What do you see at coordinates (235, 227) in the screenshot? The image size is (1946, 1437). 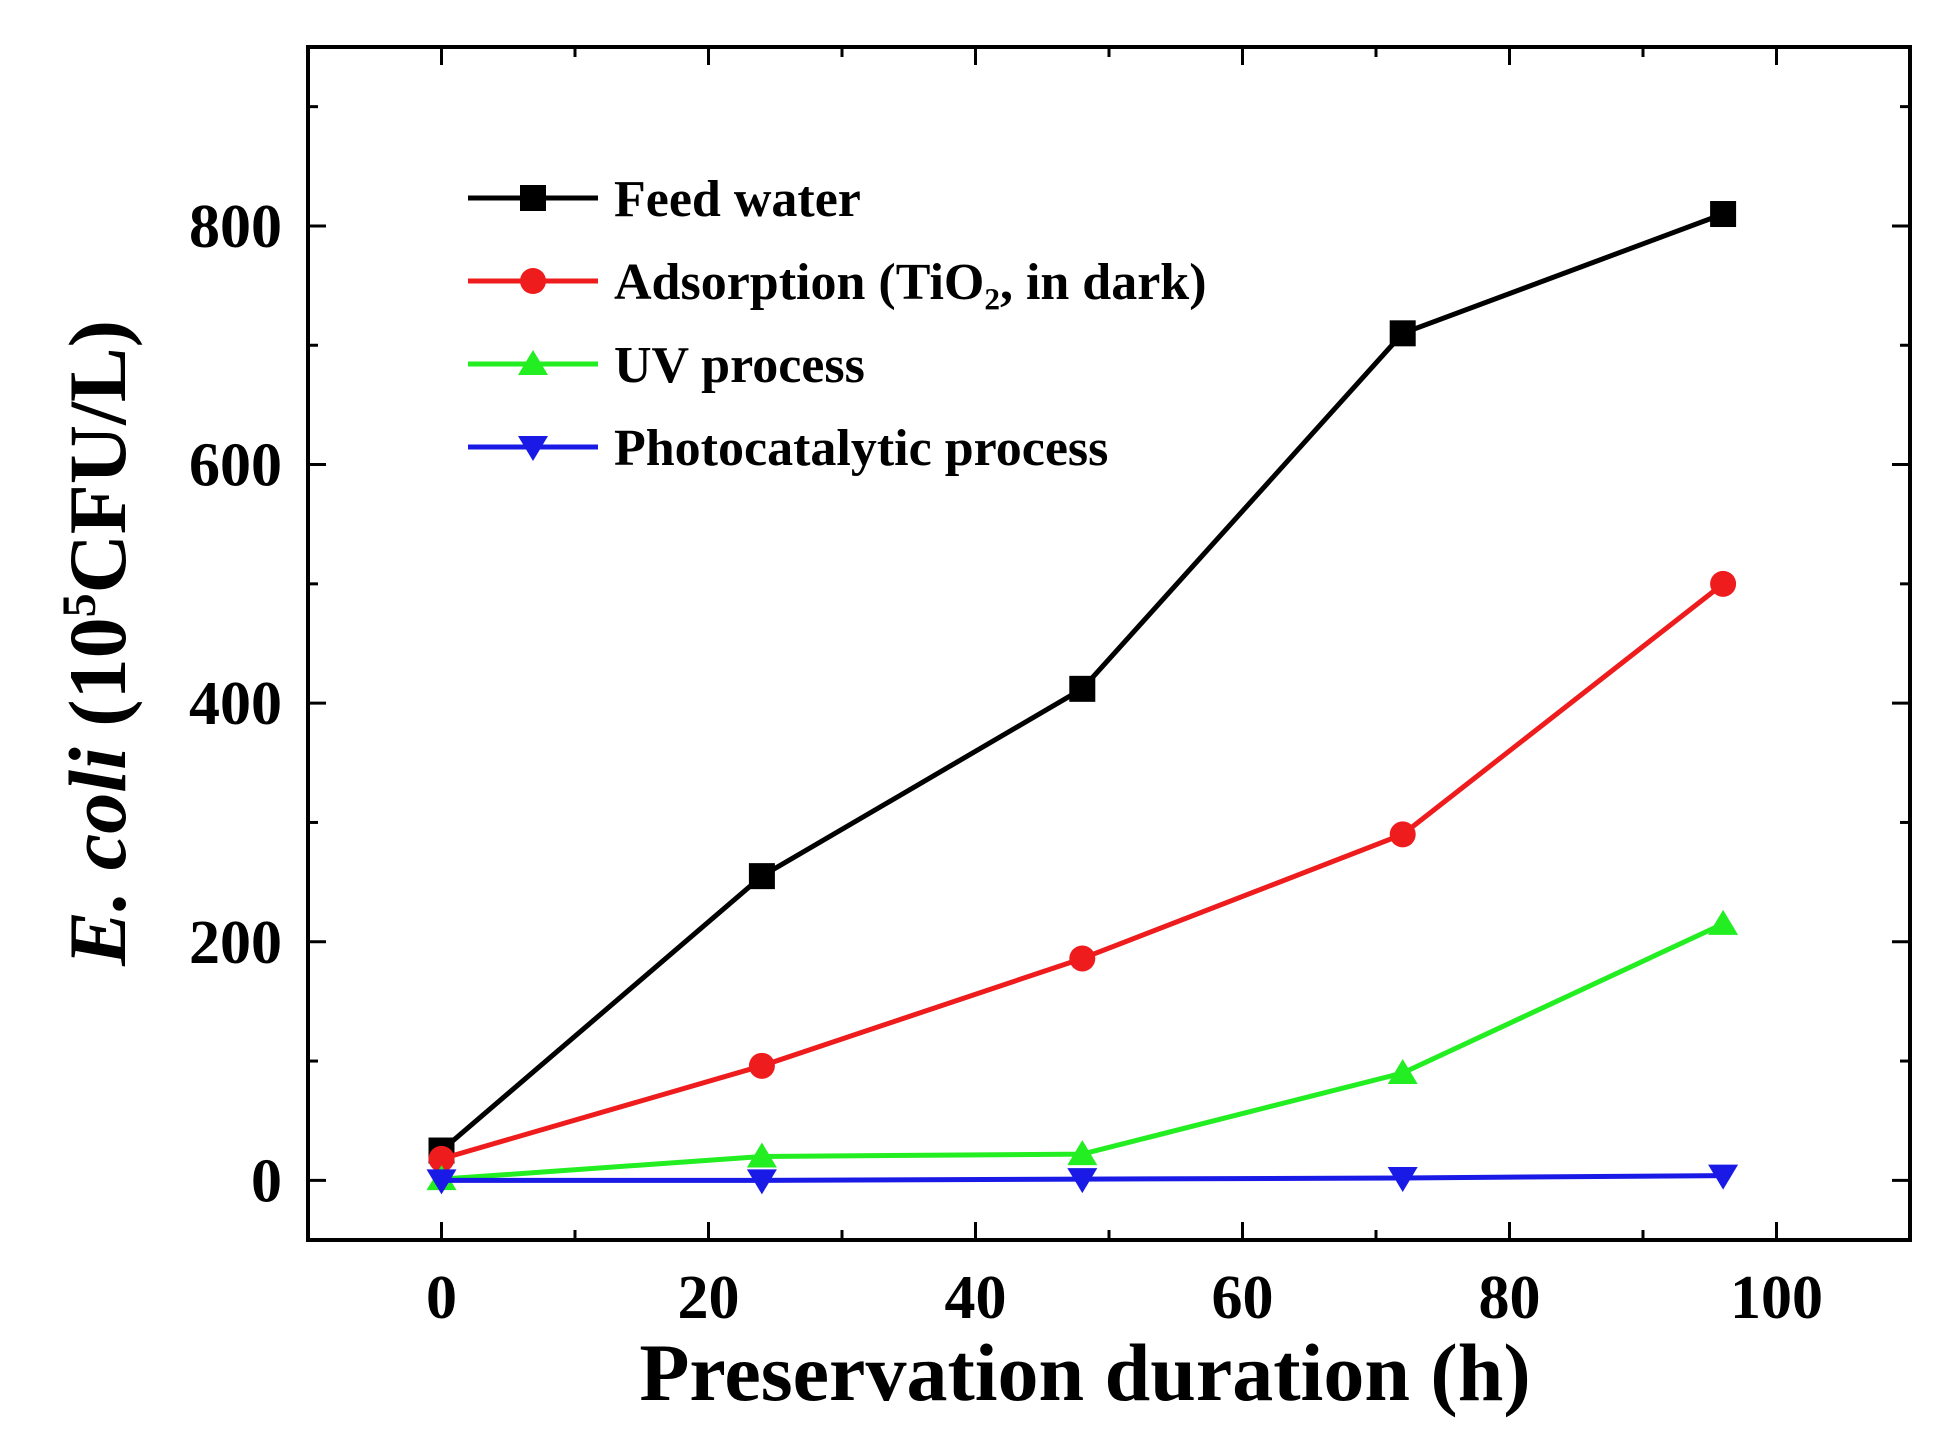 I see `y-tick-label: 800` at bounding box center [235, 227].